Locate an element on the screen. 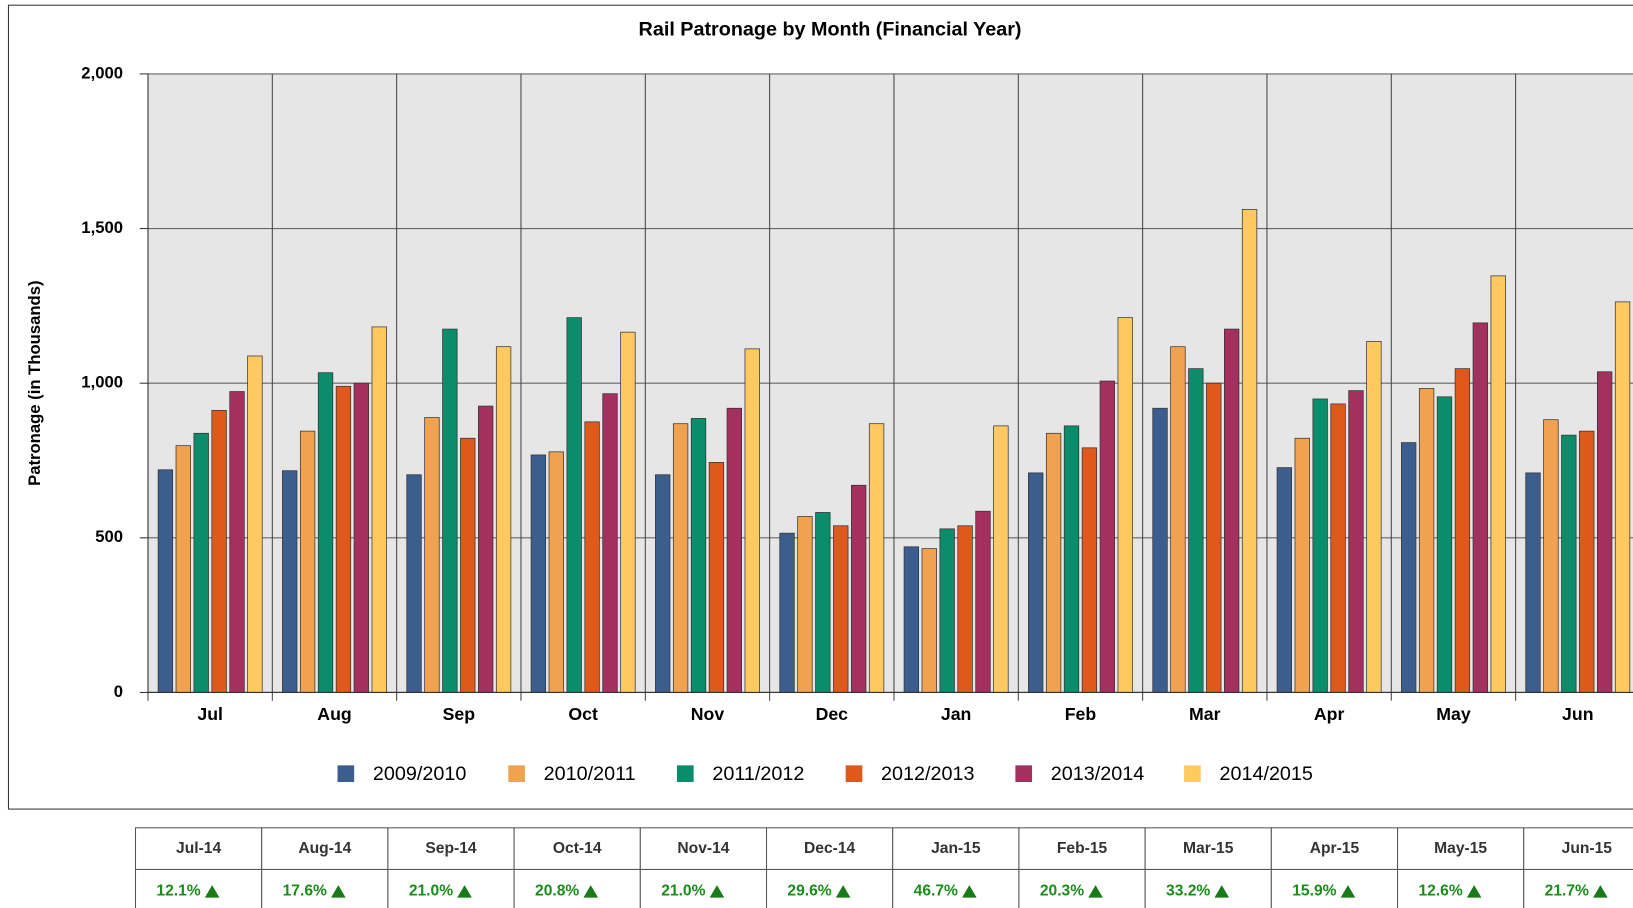 Image resolution: width=1633 pixels, height=908 pixels. x-tick-label: Apr is located at coordinates (1329, 714).